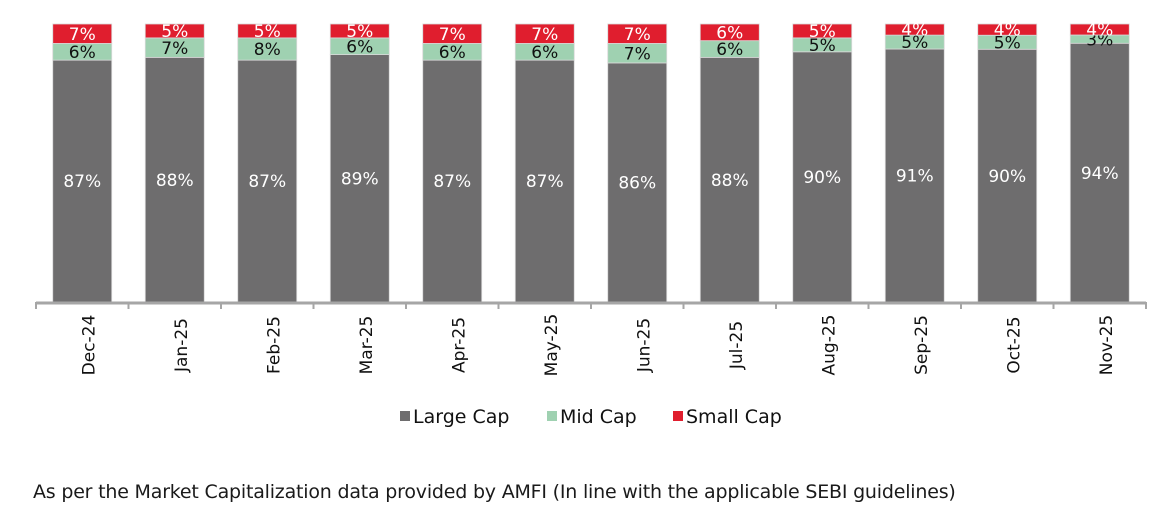  I want to click on x-tick-label: Mar-25, so click(367, 345).